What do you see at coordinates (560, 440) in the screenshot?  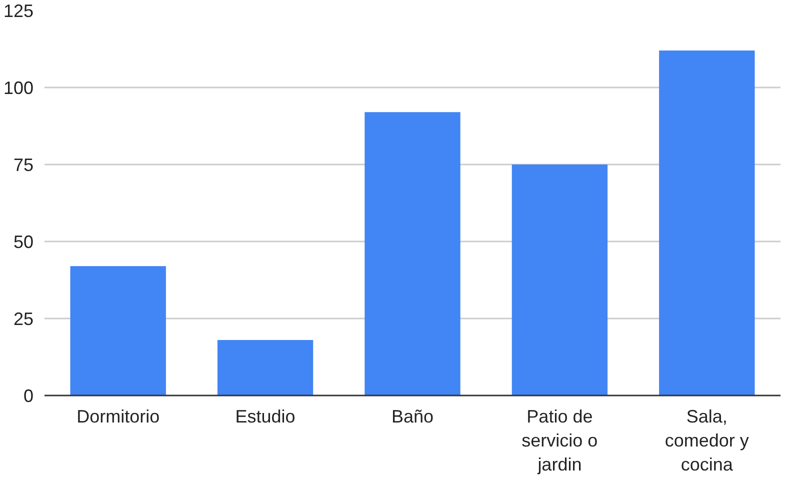 I see `x-tick-label: Patio de servicio o jardin` at bounding box center [560, 440].